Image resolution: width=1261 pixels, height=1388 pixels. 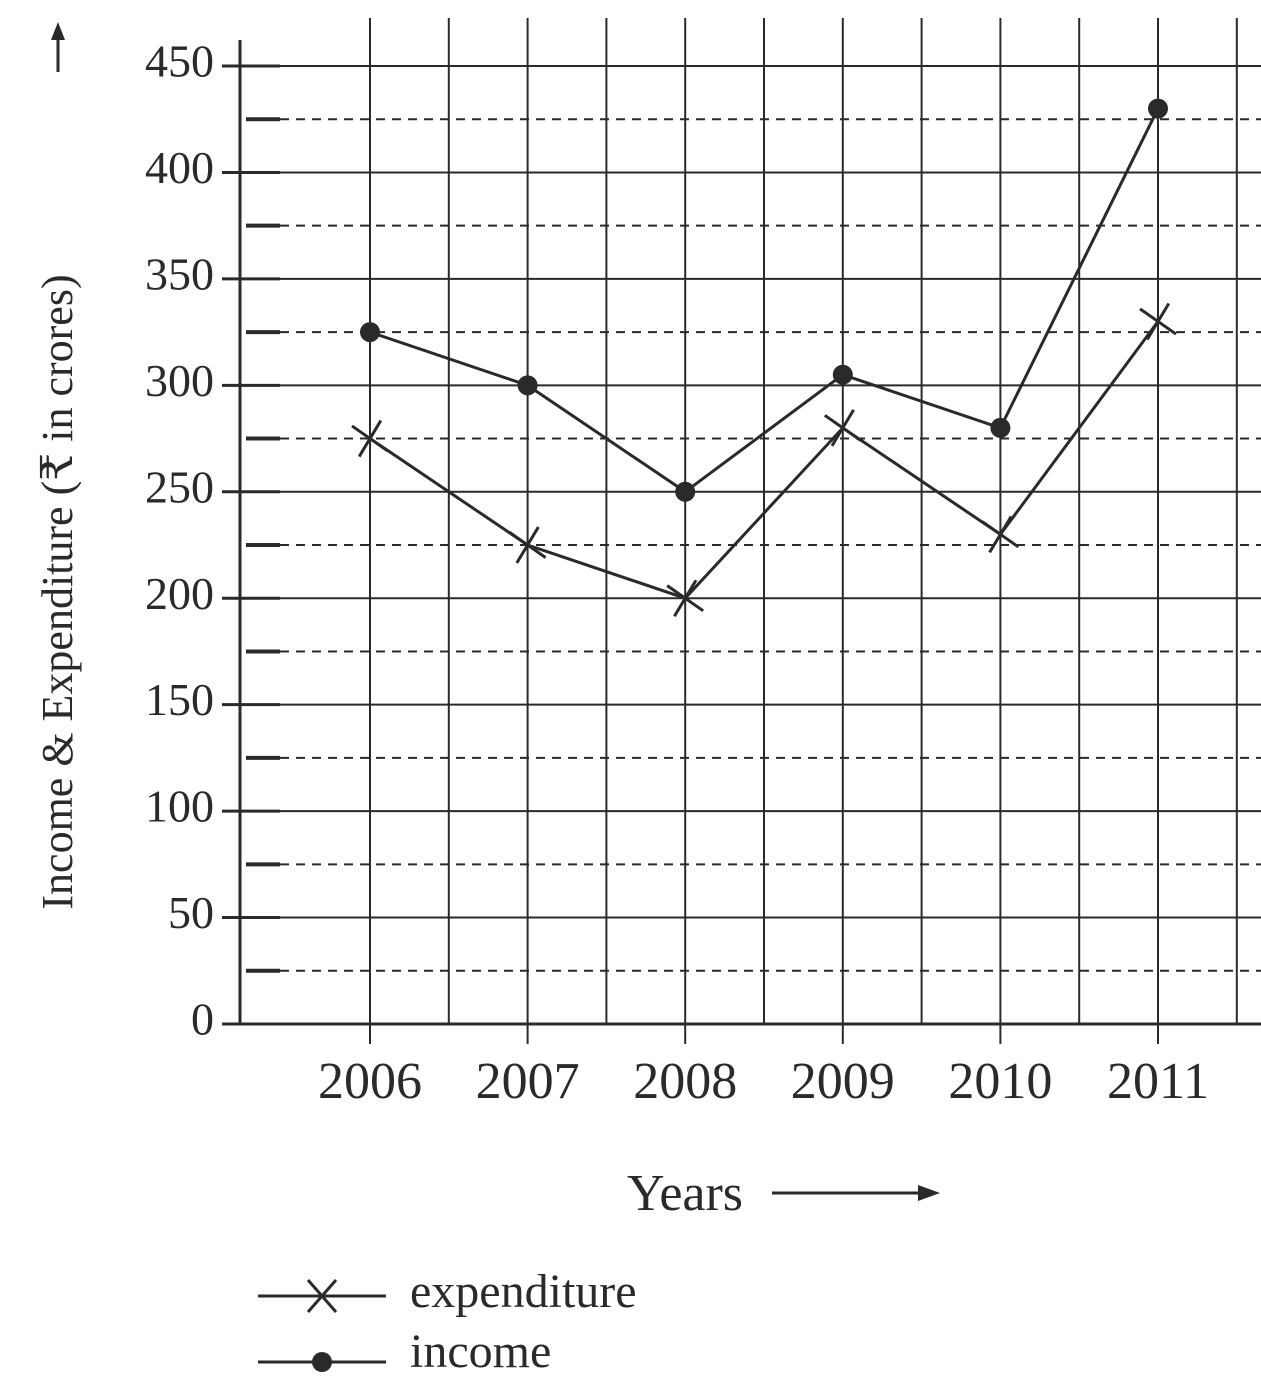 What do you see at coordinates (1158, 1081) in the screenshot?
I see `x-tick-label: 2011` at bounding box center [1158, 1081].